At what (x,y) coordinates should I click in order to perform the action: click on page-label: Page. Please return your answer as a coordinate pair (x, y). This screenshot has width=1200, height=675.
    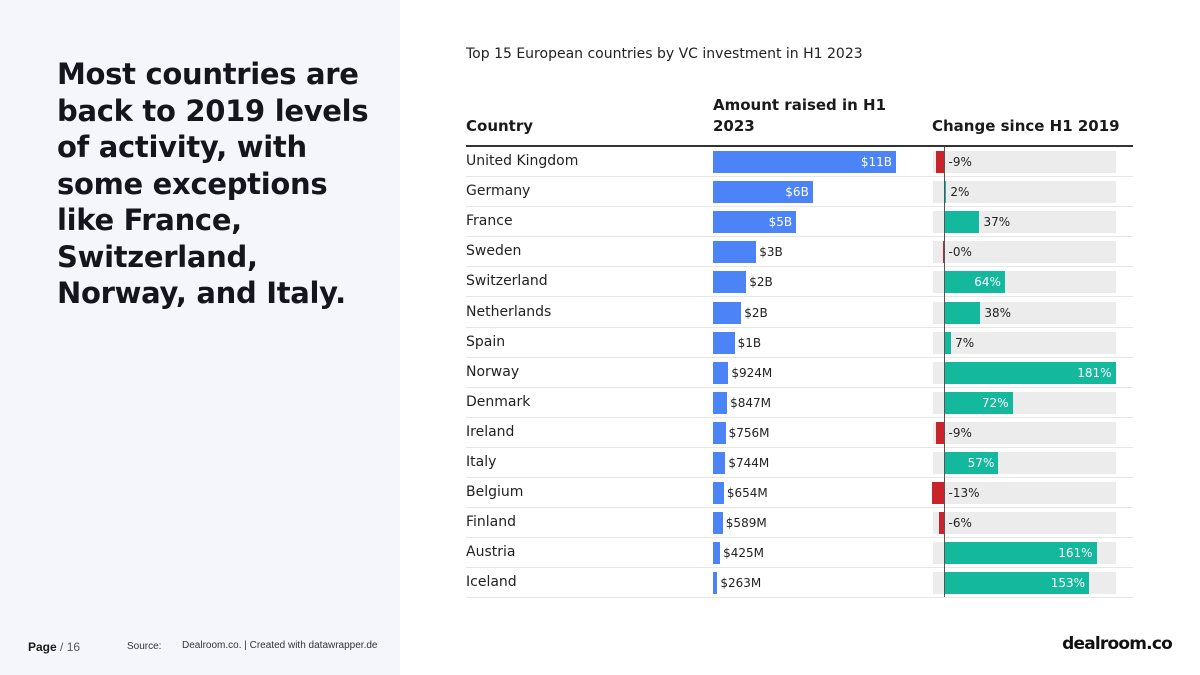
    Looking at the image, I should click on (42, 647).